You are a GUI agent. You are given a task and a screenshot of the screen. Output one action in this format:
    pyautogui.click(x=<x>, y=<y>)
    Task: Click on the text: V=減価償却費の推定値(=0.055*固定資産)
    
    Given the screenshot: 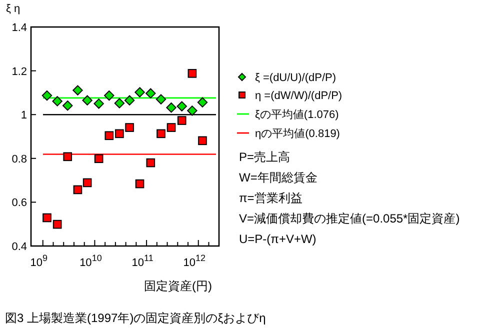 What is the action you would take?
    pyautogui.click(x=349, y=219)
    